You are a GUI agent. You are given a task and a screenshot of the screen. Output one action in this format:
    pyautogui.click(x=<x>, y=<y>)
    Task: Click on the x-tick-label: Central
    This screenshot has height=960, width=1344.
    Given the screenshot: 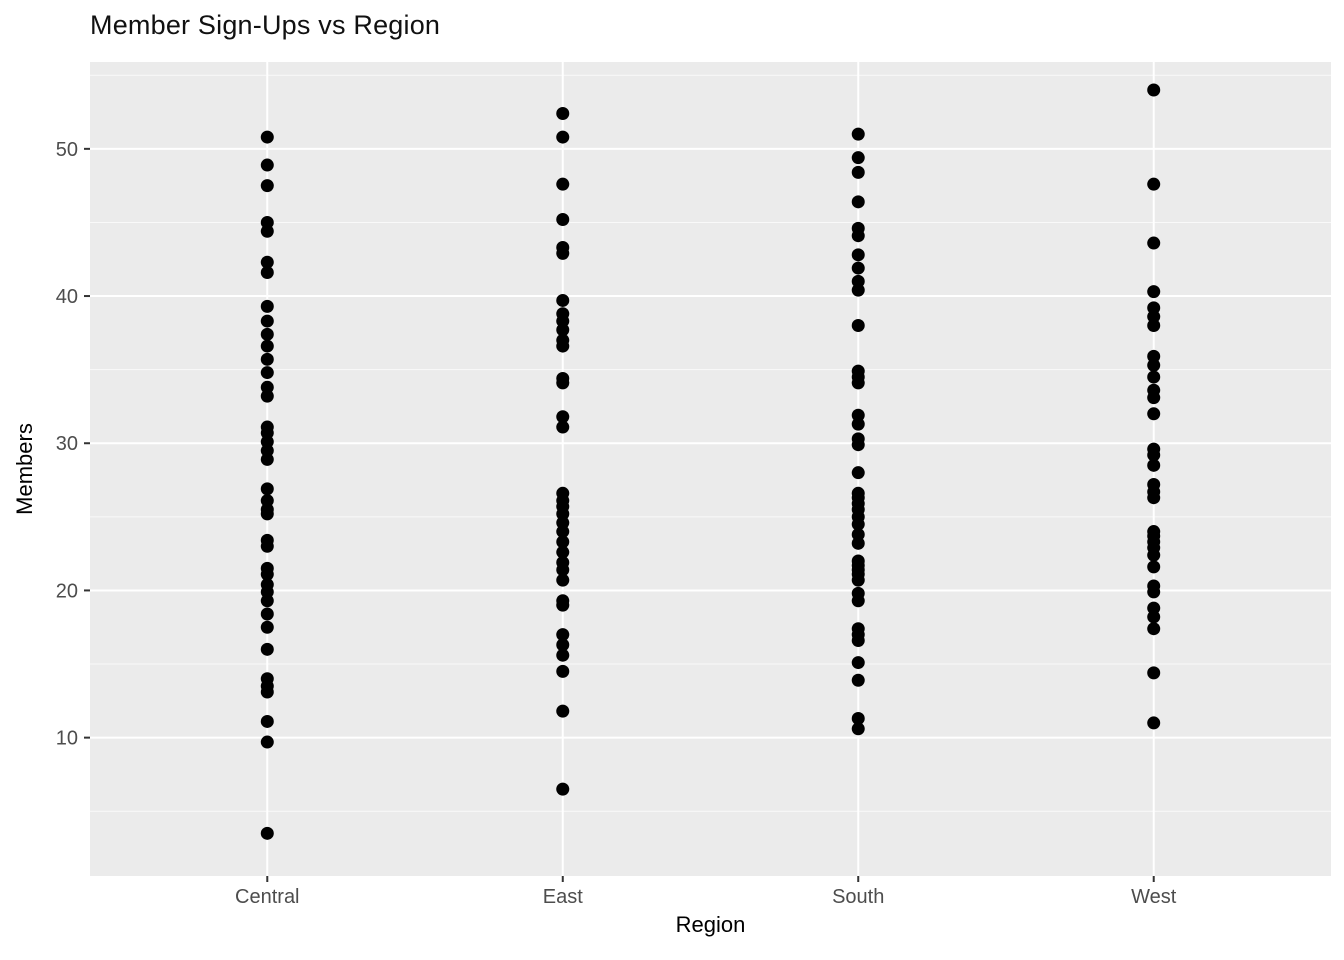 What is the action you would take?
    pyautogui.click(x=267, y=897)
    